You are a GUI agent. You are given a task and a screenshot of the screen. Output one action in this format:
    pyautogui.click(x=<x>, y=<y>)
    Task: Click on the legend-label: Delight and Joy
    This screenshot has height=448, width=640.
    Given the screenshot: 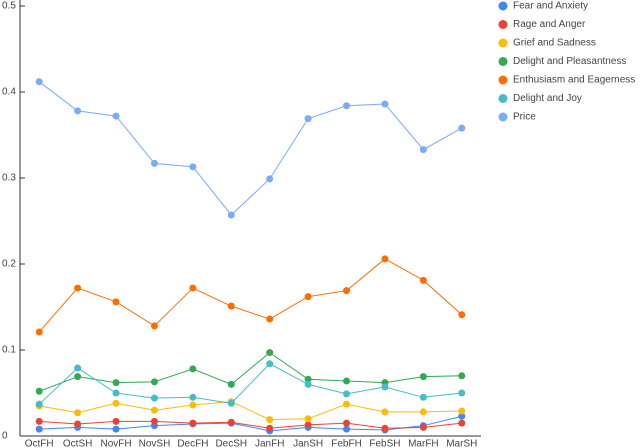 What is the action you would take?
    pyautogui.click(x=547, y=98)
    